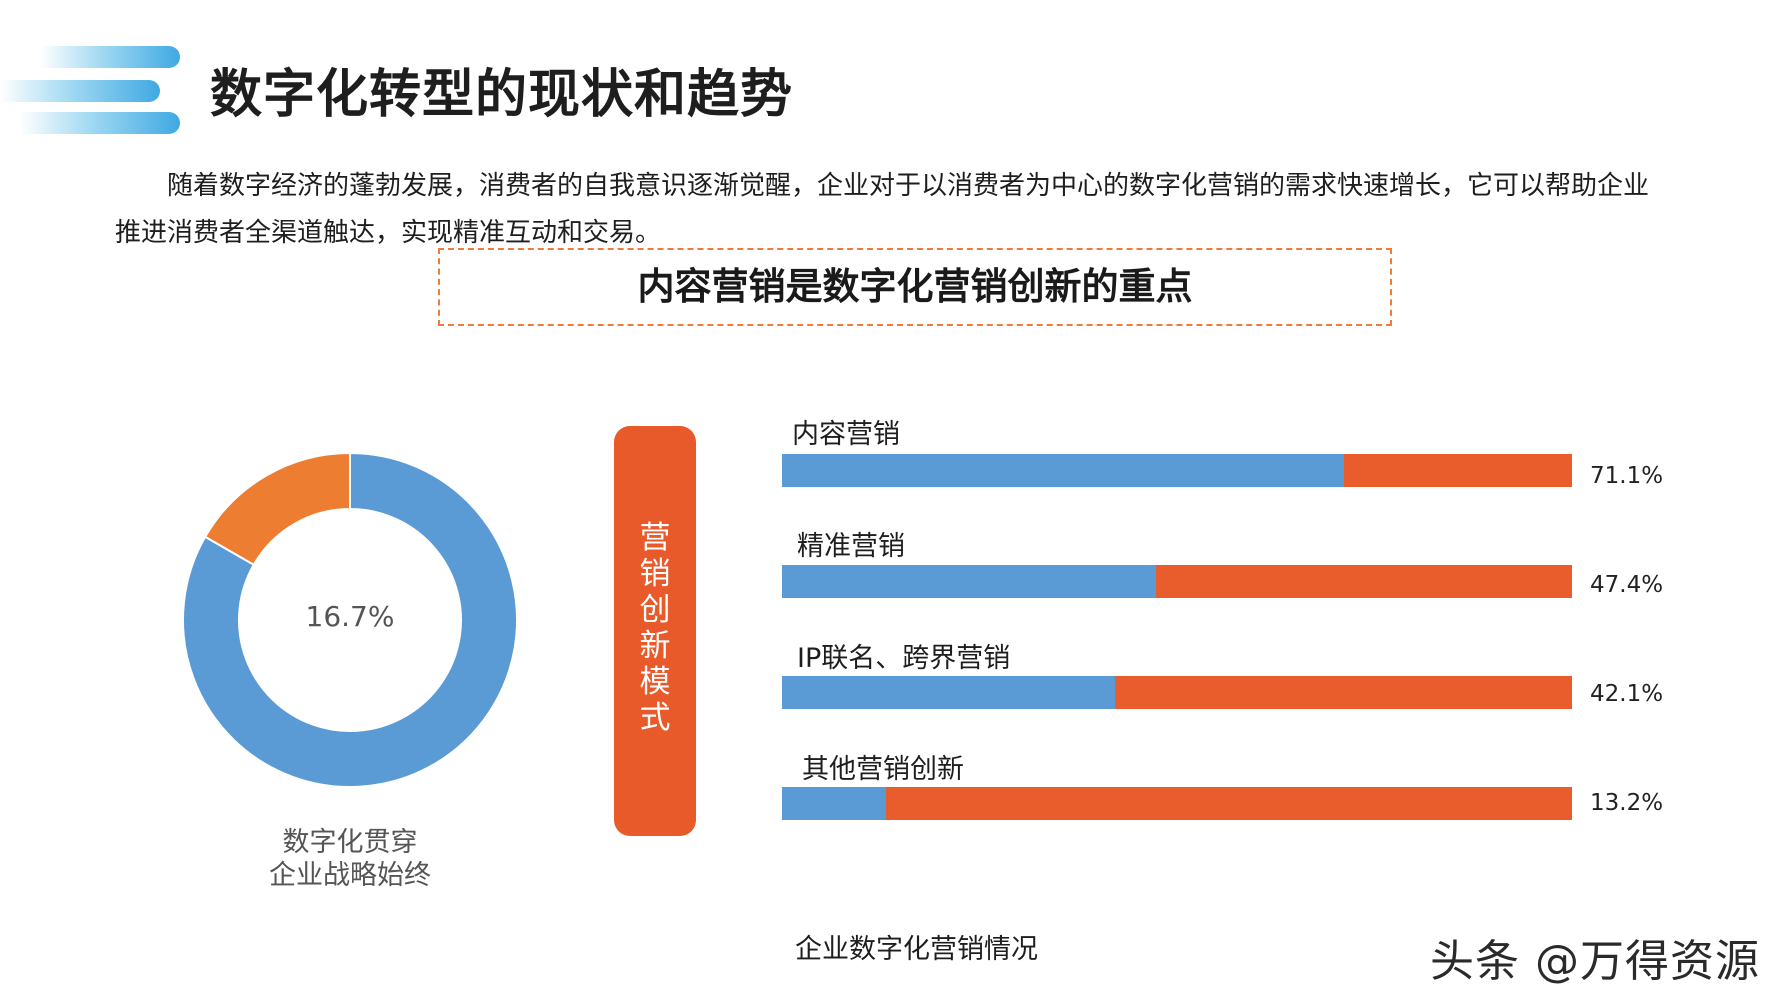 This screenshot has width=1778, height=1000. I want to click on vertical-label-text: 营 销 创 新 模 式, so click(655, 628).